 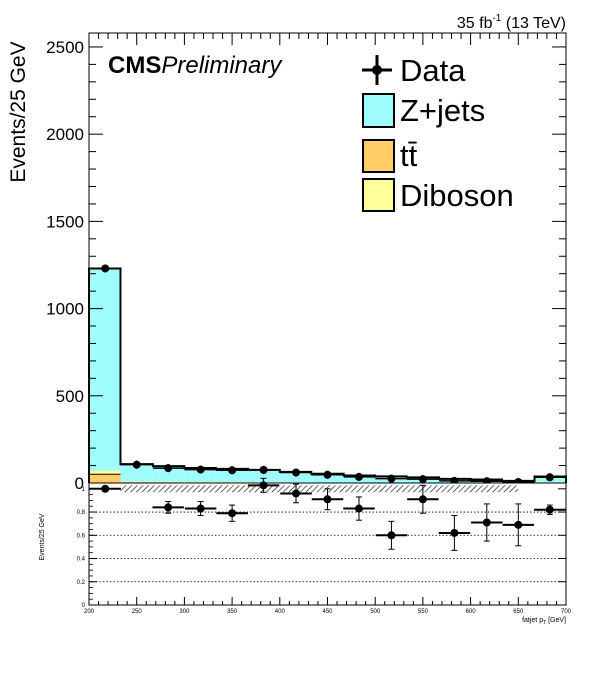 I want to click on stack-bar-diboson, so click(x=105, y=472).